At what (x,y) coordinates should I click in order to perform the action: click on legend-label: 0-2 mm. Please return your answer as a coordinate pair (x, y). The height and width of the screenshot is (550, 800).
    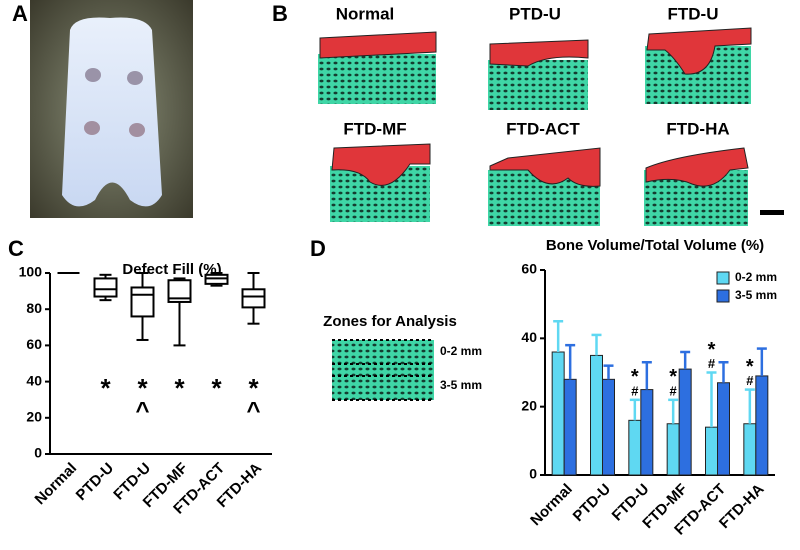
    Looking at the image, I should click on (756, 277).